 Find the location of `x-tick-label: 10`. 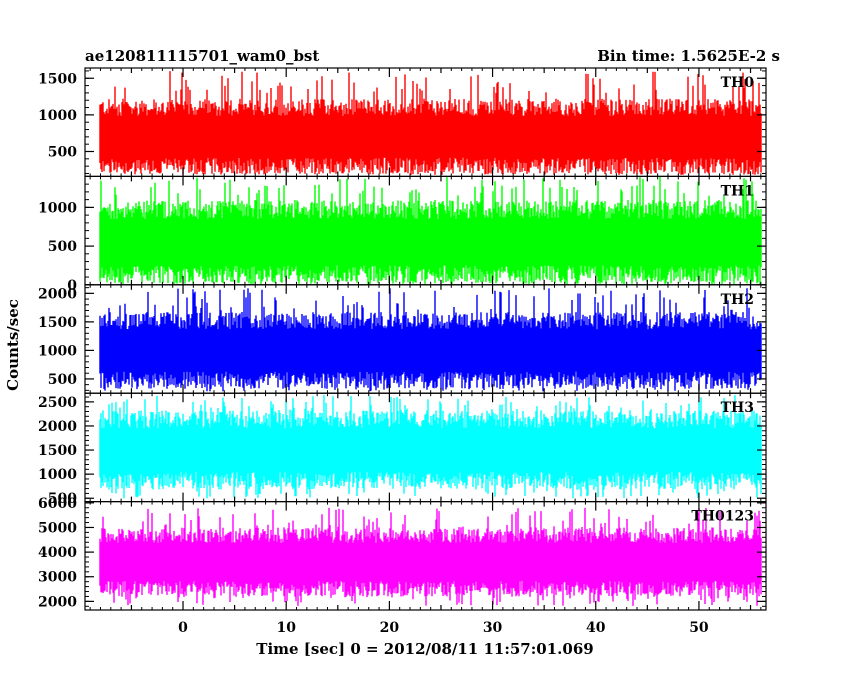

x-tick-label: 10 is located at coordinates (286, 628).